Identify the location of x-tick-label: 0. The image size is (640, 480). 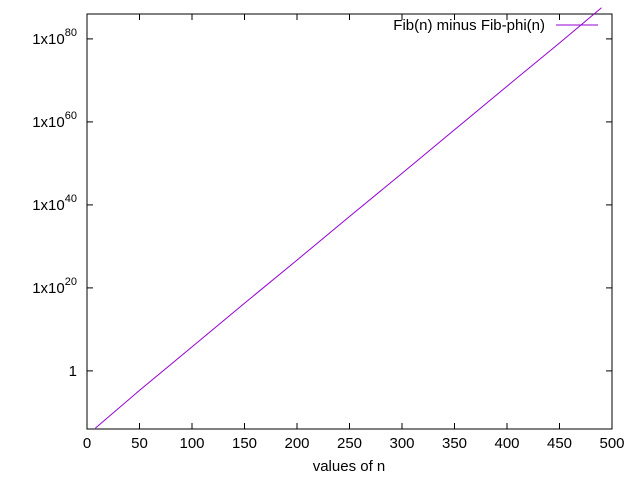
(87, 443).